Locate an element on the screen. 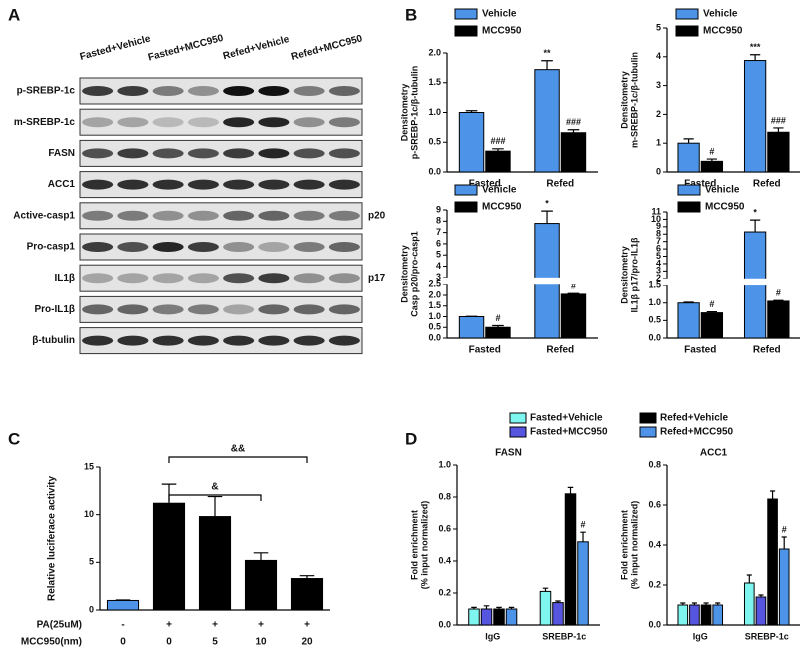  side-label: p20 is located at coordinates (377, 215).